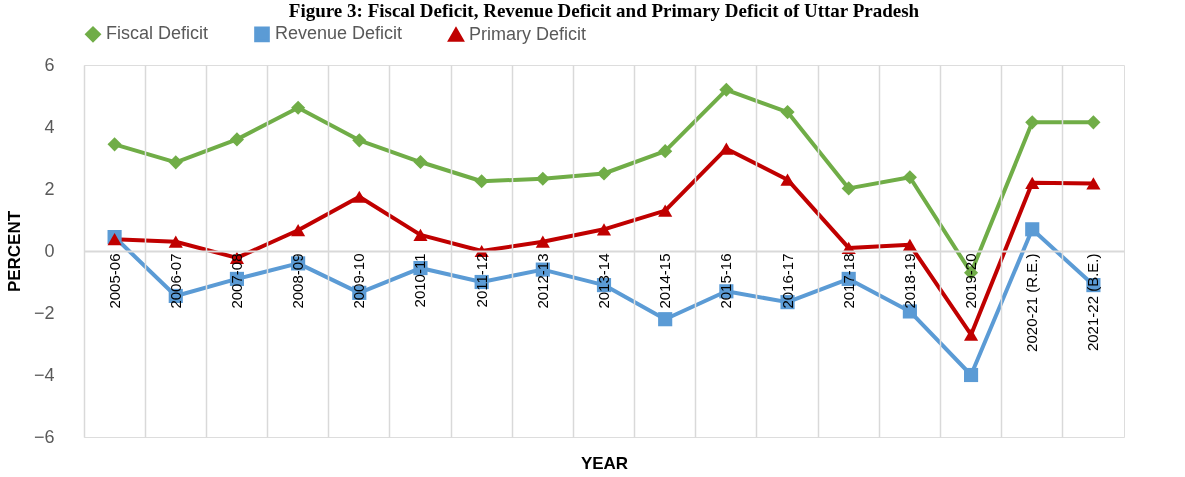 This screenshot has height=477, width=1185. Describe the element at coordinates (604, 10) in the screenshot. I see `chart-title: Figure 3: Fiscal Deficit, Revenue Deficit and Primary Deficit of Uttar Pradesh` at that location.